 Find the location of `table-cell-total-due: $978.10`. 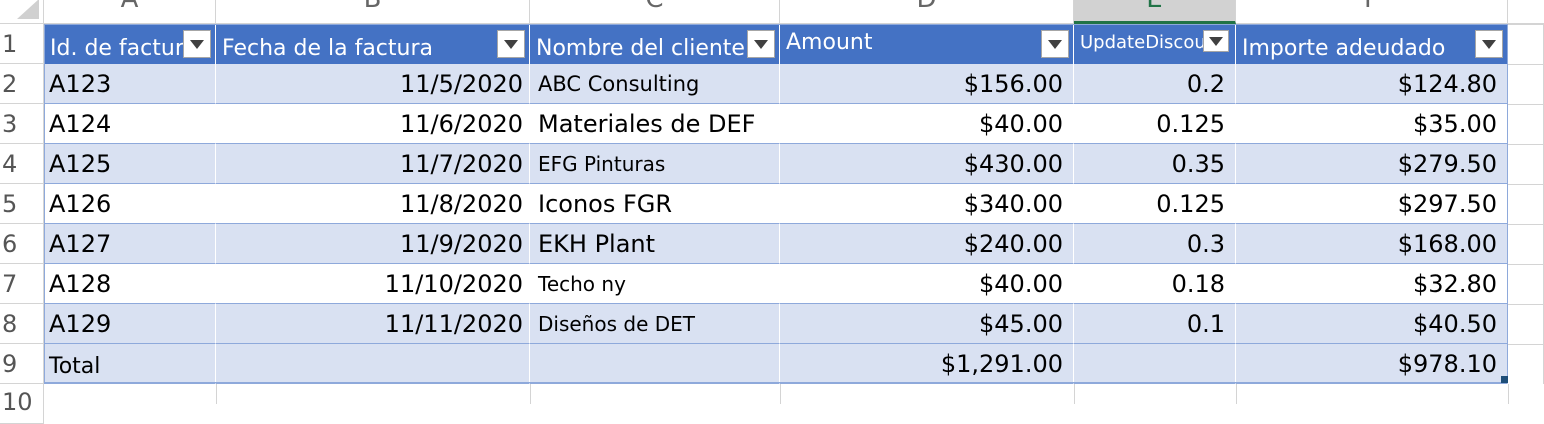

table-cell-total-due: $978.10 is located at coordinates (1372, 364).